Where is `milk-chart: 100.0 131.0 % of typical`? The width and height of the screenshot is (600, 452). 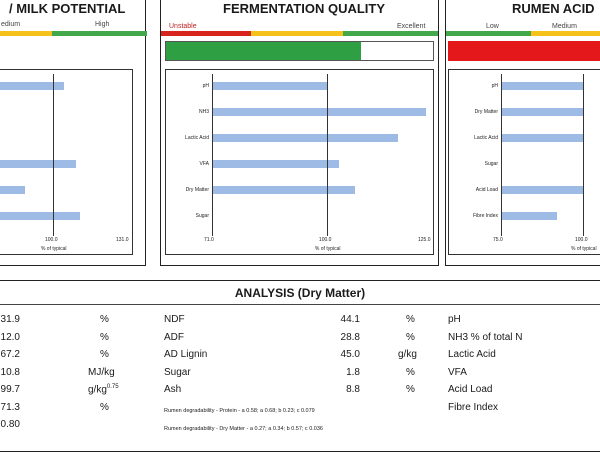
milk-chart: 100.0 131.0 % of typical is located at coordinates (66, 162).